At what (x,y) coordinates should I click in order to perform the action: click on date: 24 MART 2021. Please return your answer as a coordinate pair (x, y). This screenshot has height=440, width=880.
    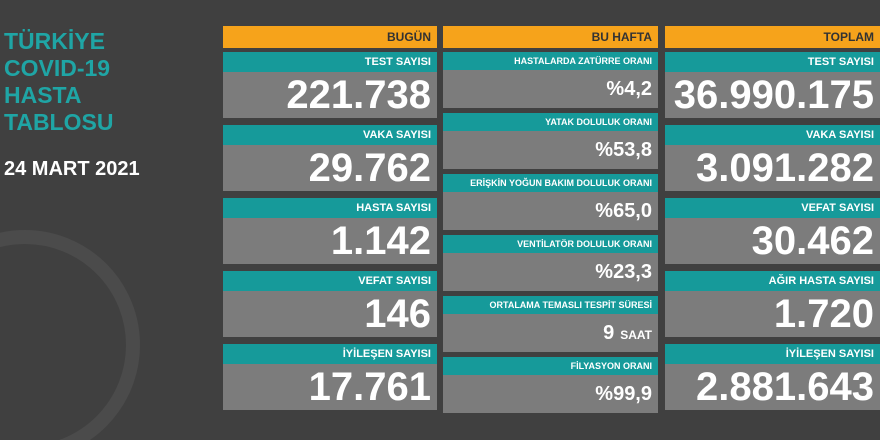
    Looking at the image, I should click on (72, 169).